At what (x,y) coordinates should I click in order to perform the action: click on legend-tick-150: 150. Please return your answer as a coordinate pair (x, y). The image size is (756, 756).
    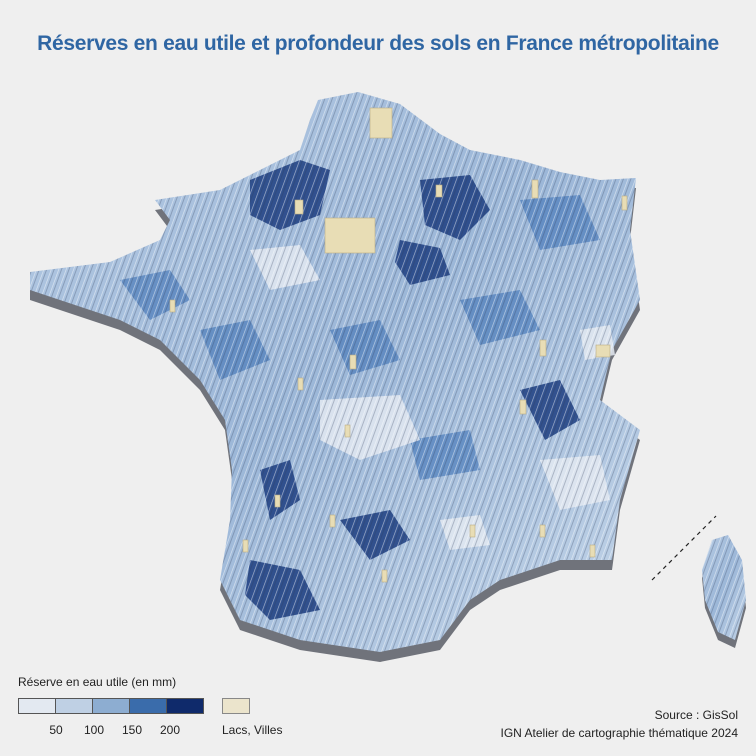
    Looking at the image, I should click on (132, 730).